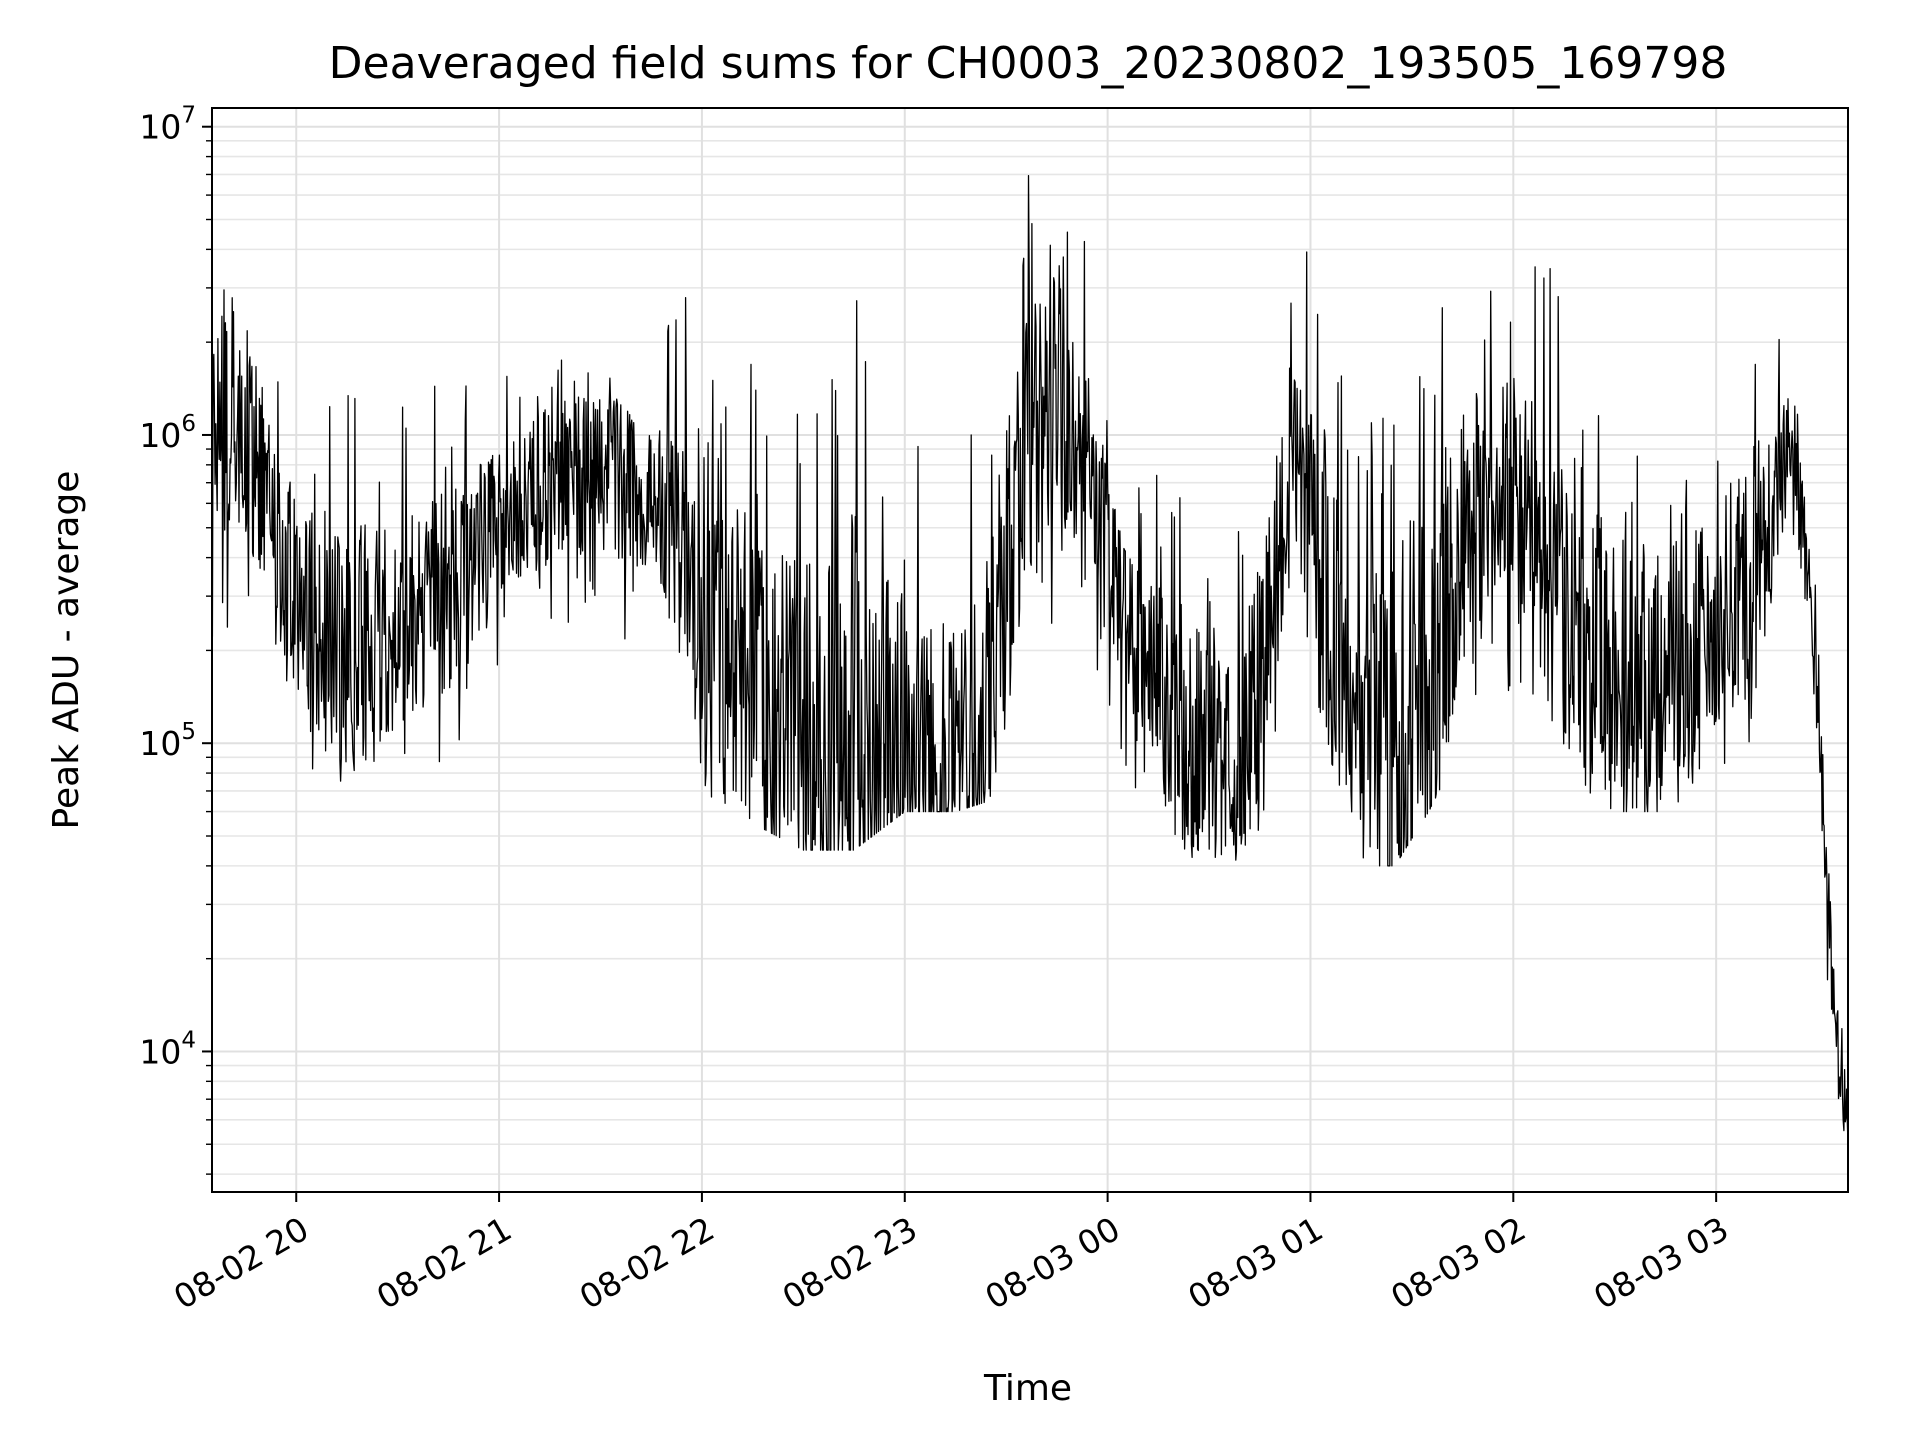  What do you see at coordinates (167, 433) in the screenshot?
I see `y-tick-label: 10⁶` at bounding box center [167, 433].